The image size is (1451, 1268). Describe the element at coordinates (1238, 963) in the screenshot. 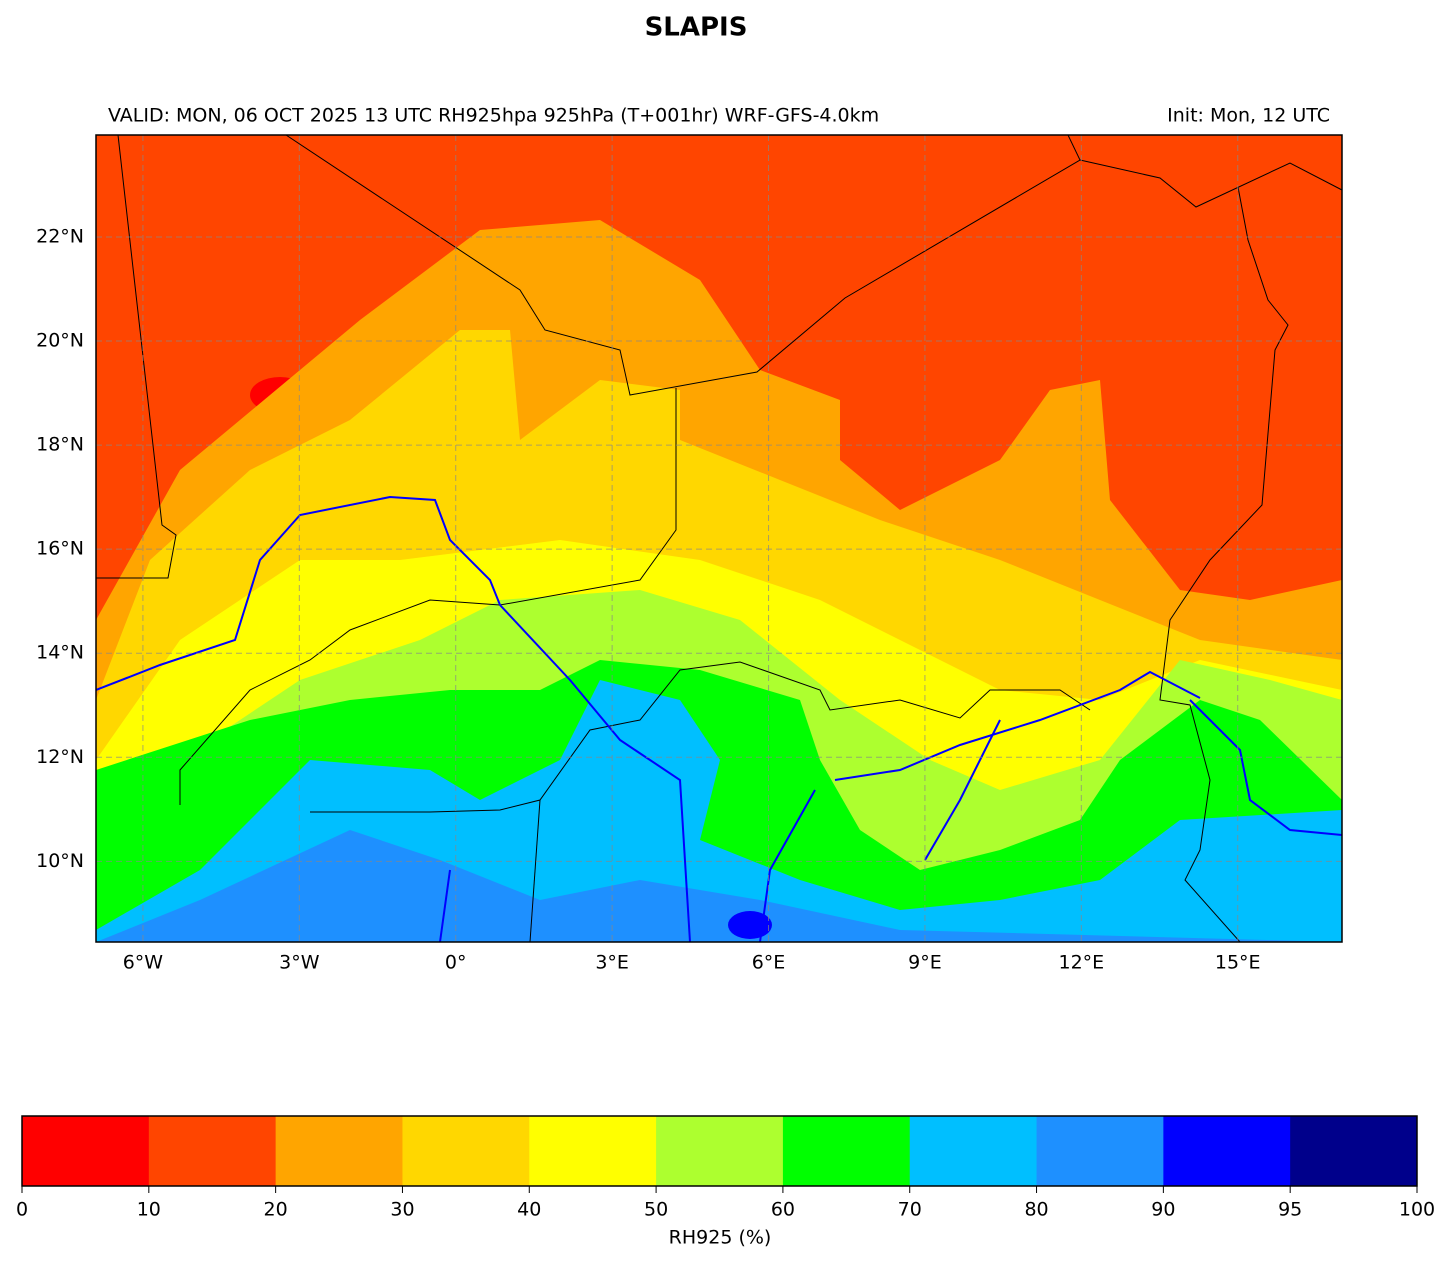

I see `lon-tick-label: 15°E` at that location.